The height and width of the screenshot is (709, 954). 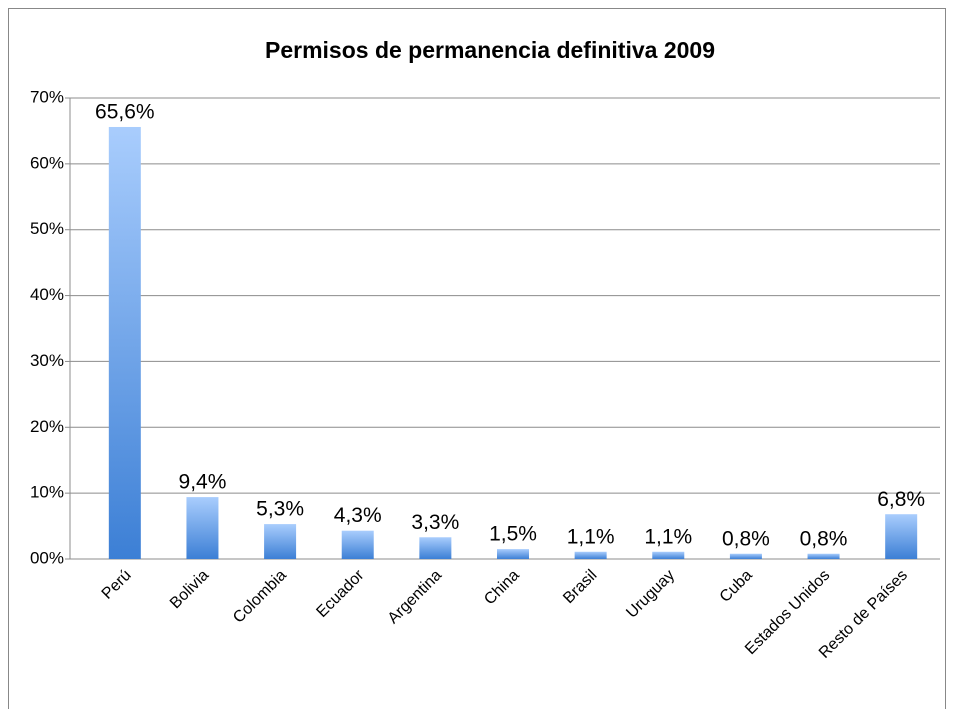 I want to click on y-tick-label: 00%, so click(x=47, y=557).